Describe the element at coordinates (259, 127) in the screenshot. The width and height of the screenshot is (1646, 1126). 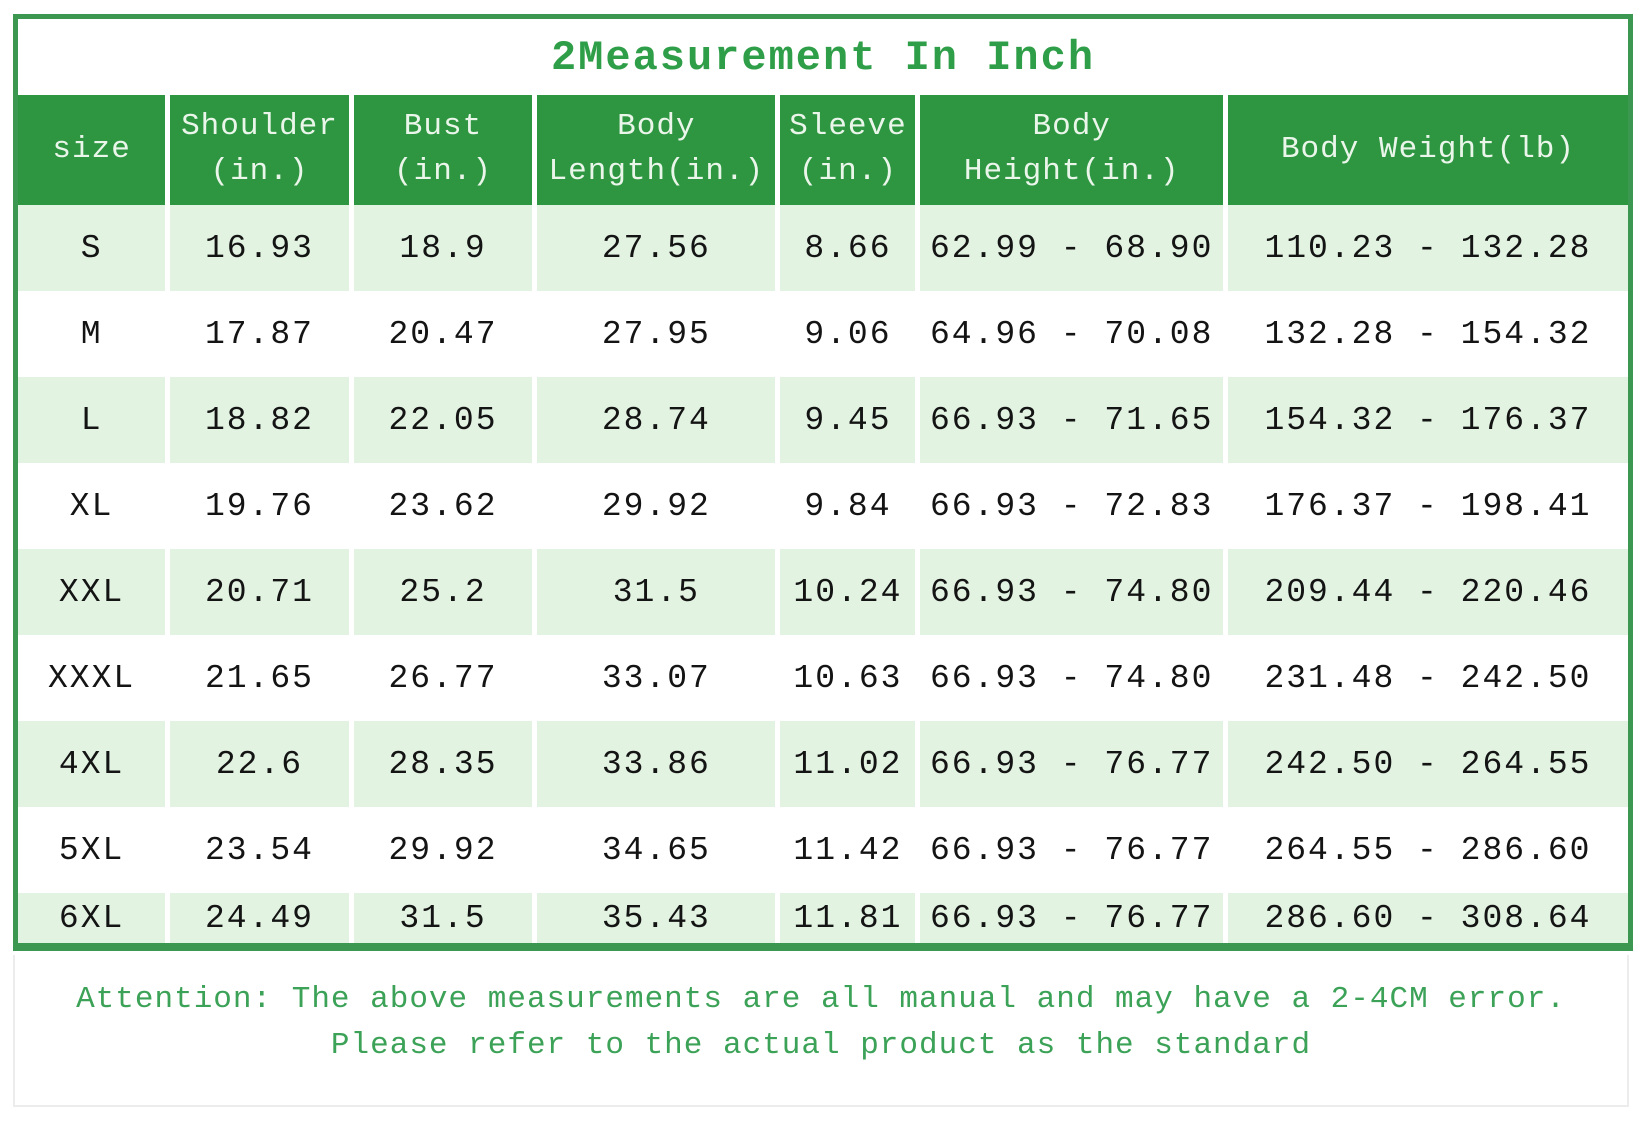
I see `header-line: Shoulder` at that location.